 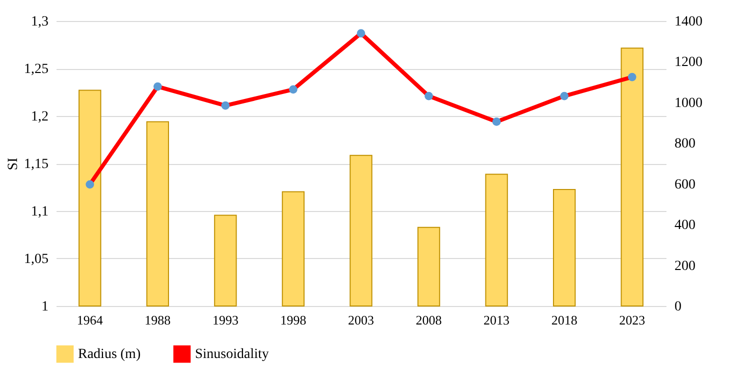 What do you see at coordinates (497, 320) in the screenshot?
I see `x-tick-label: 2013` at bounding box center [497, 320].